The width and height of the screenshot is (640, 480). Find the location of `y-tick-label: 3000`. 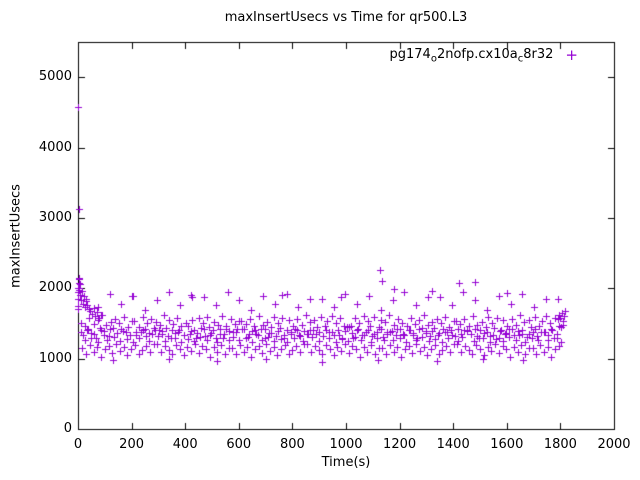

y-tick-label: 3000 is located at coordinates (55, 217).